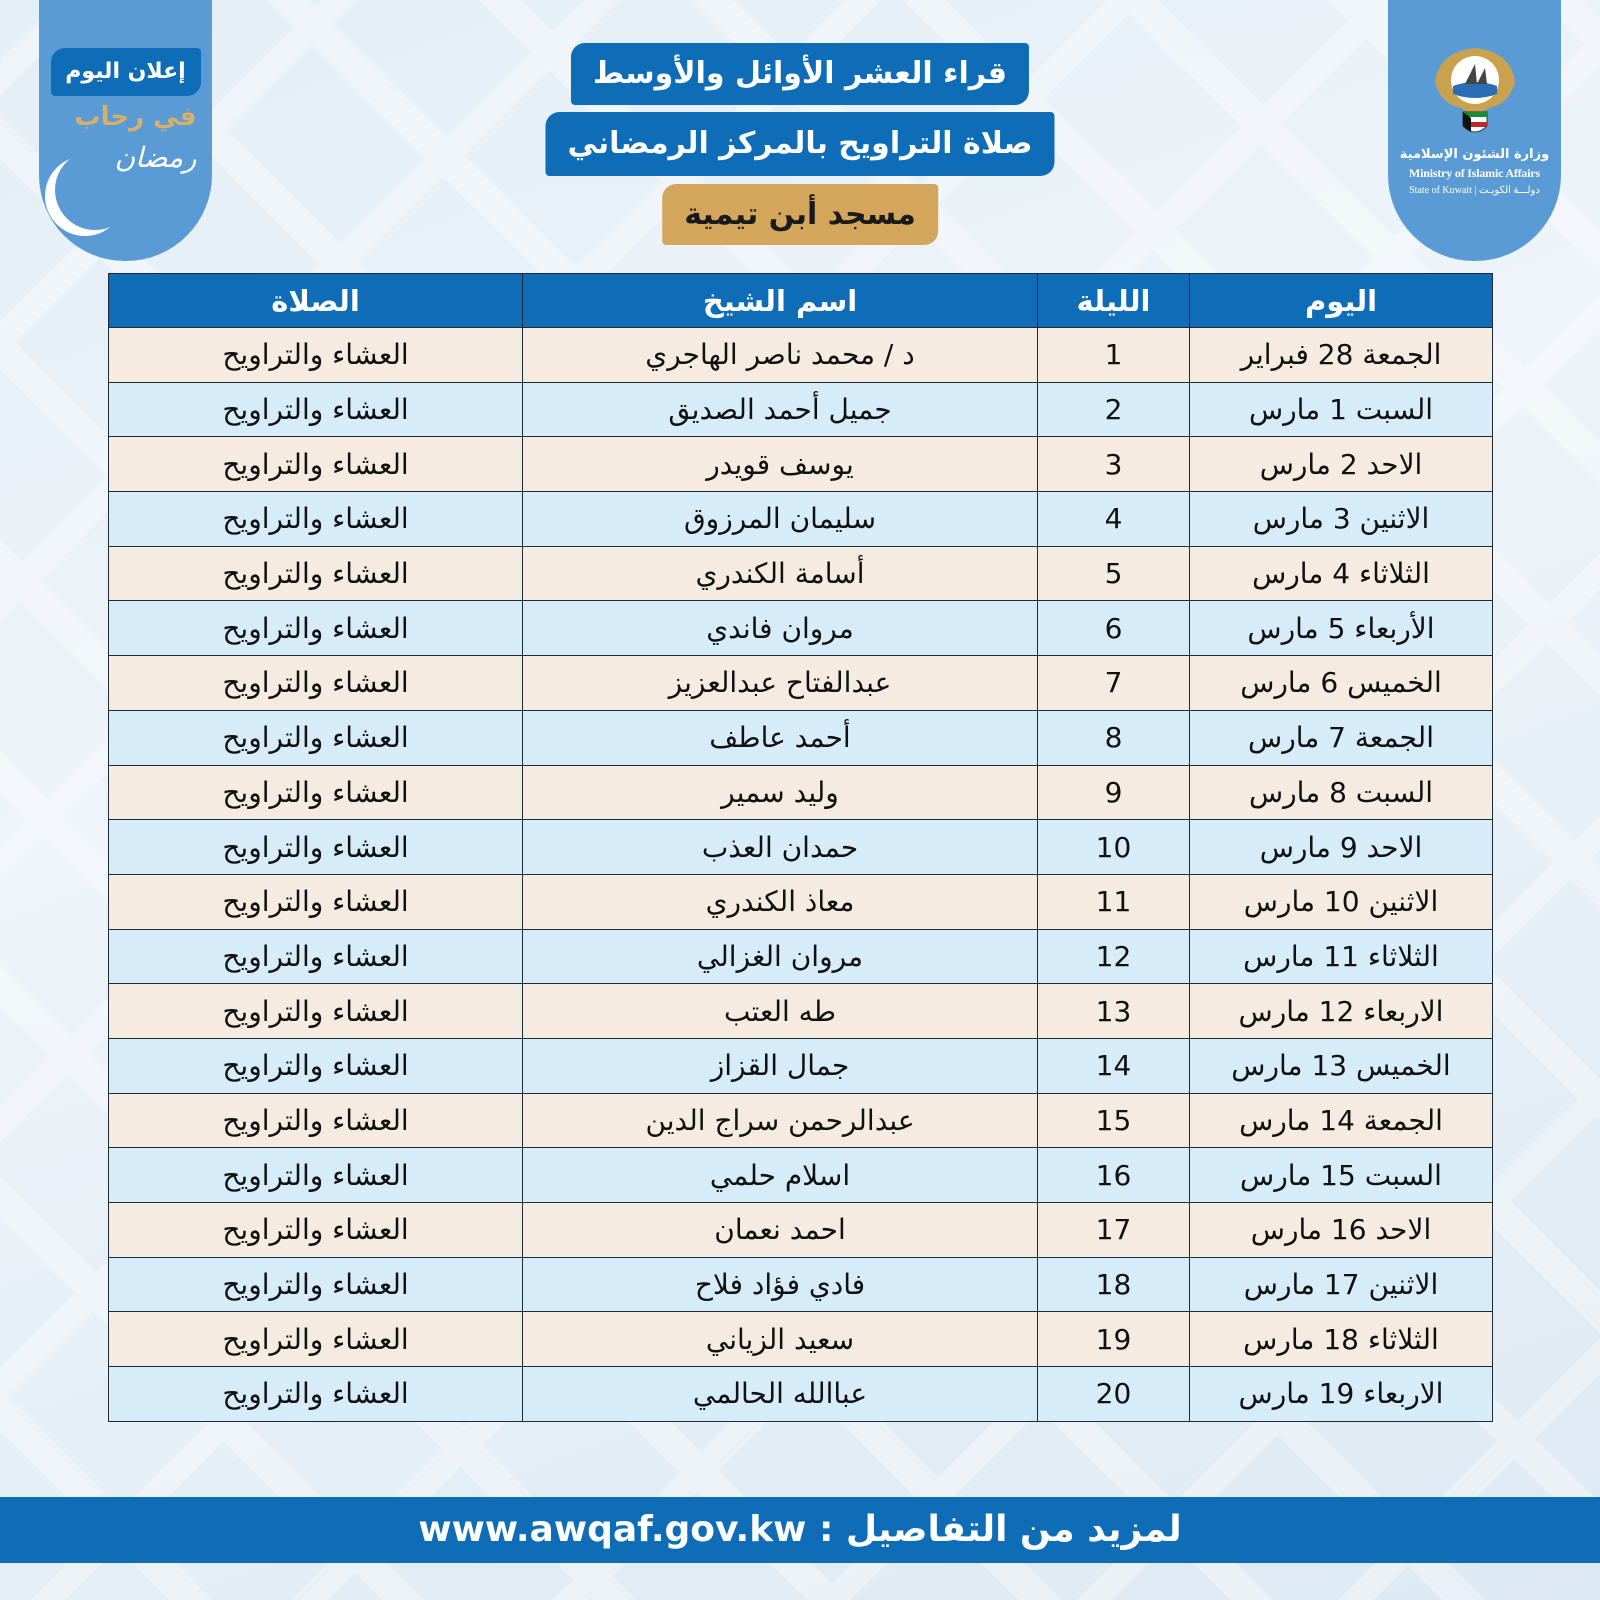  What do you see at coordinates (1113, 1065) in the screenshot?
I see `cell-night: 14` at bounding box center [1113, 1065].